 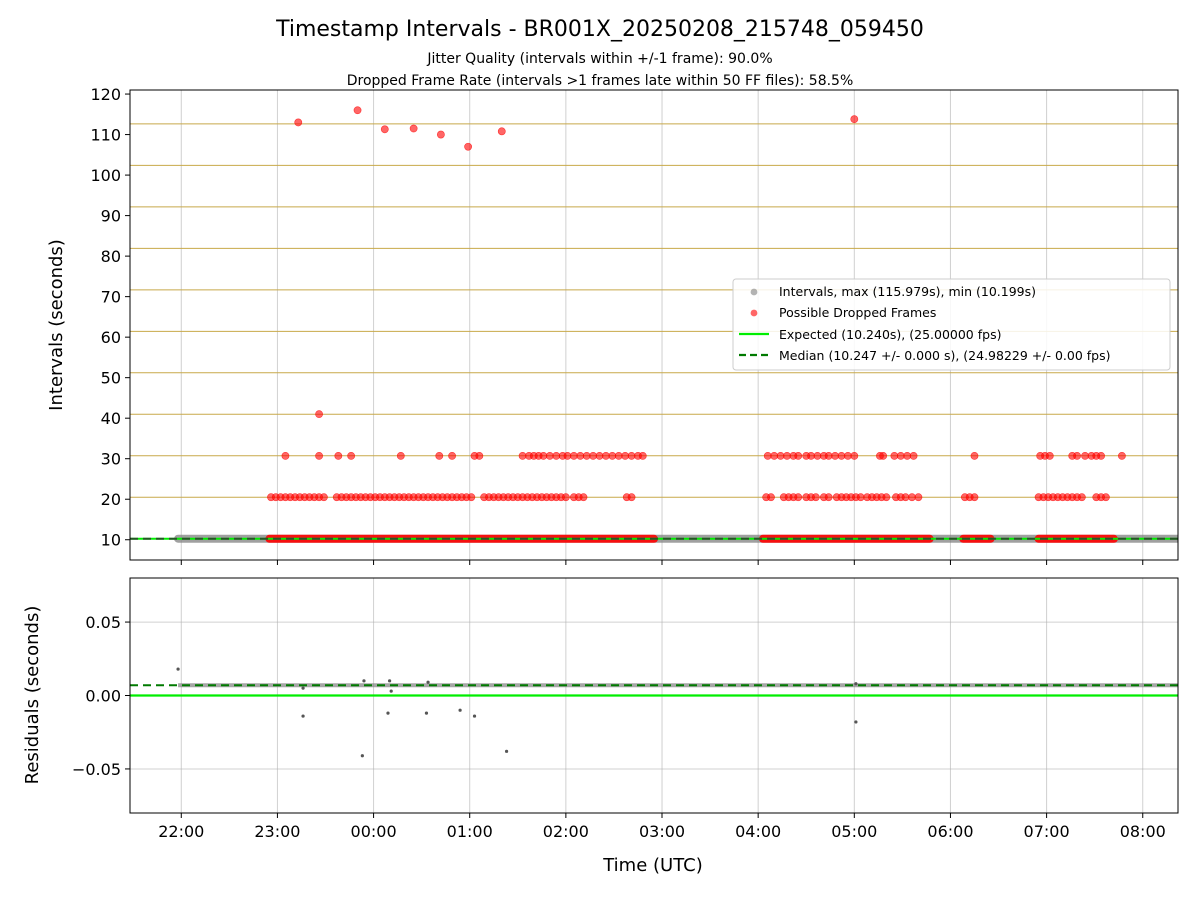 What do you see at coordinates (103, 622) in the screenshot?
I see `y-tick-label: 0.05` at bounding box center [103, 622].